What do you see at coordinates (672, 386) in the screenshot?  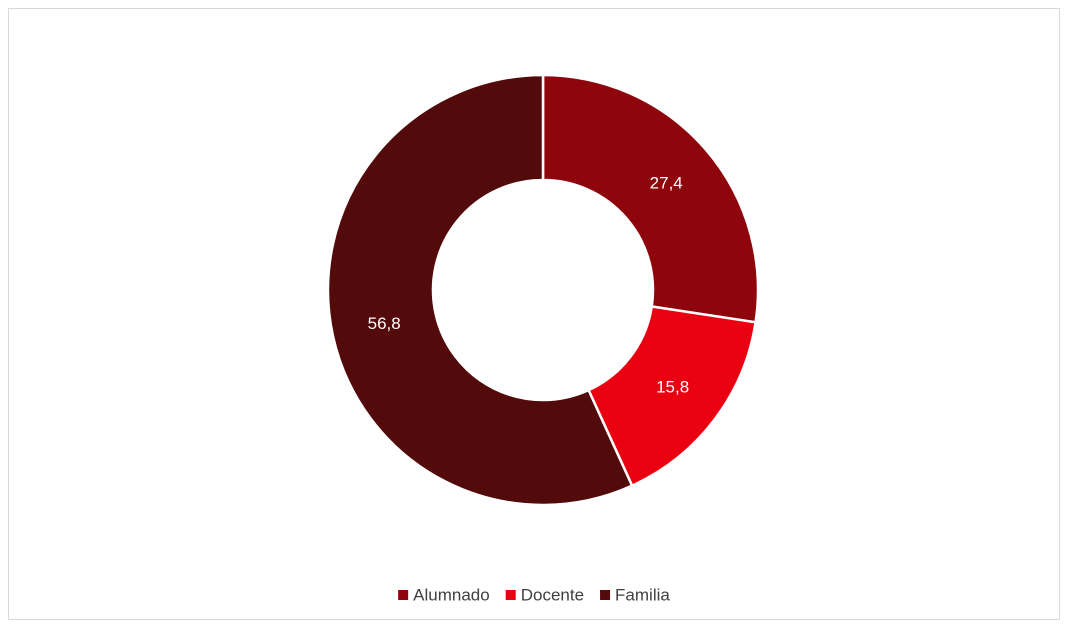 I see `value-label: 15,8` at bounding box center [672, 386].